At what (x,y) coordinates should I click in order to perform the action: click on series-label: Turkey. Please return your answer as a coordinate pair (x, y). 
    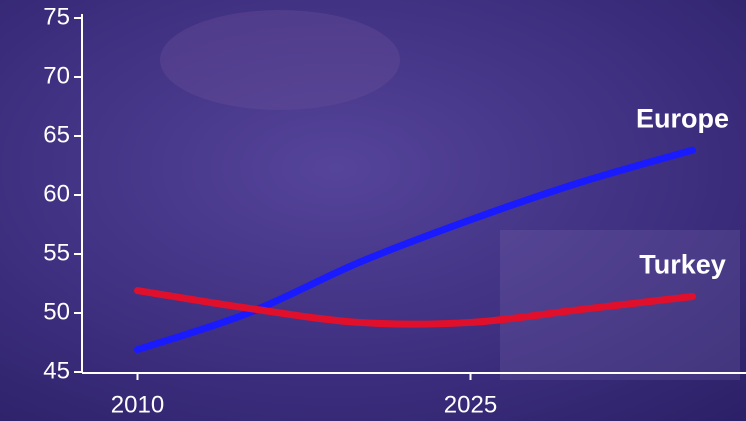
    Looking at the image, I should click on (682, 265).